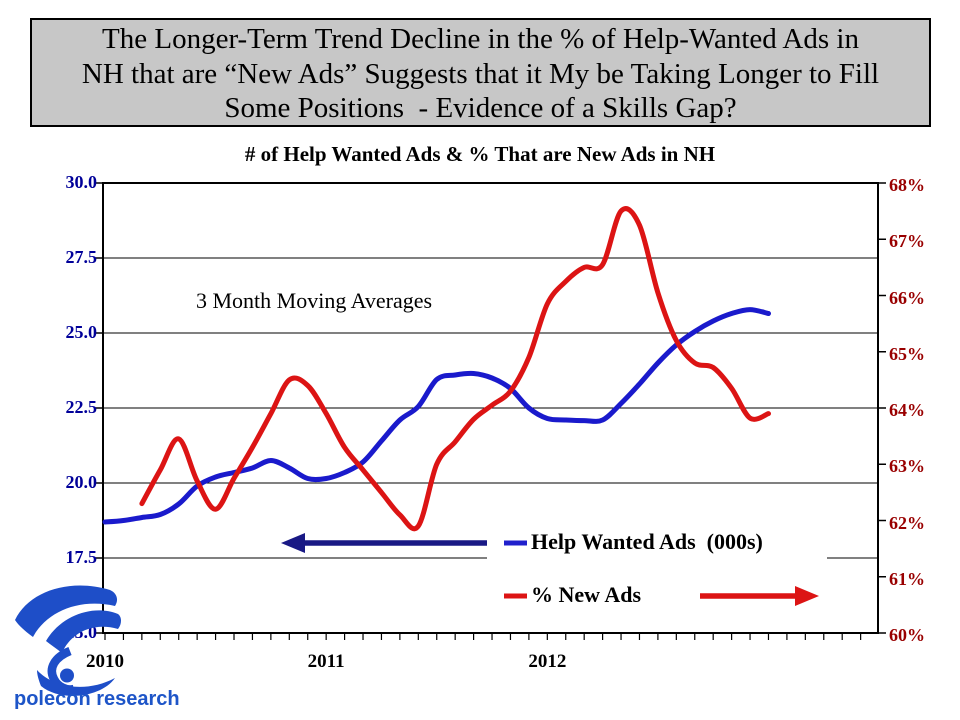 The height and width of the screenshot is (720, 960). Describe the element at coordinates (97, 699) in the screenshot. I see `polecon-logo-text: polecon research` at that location.